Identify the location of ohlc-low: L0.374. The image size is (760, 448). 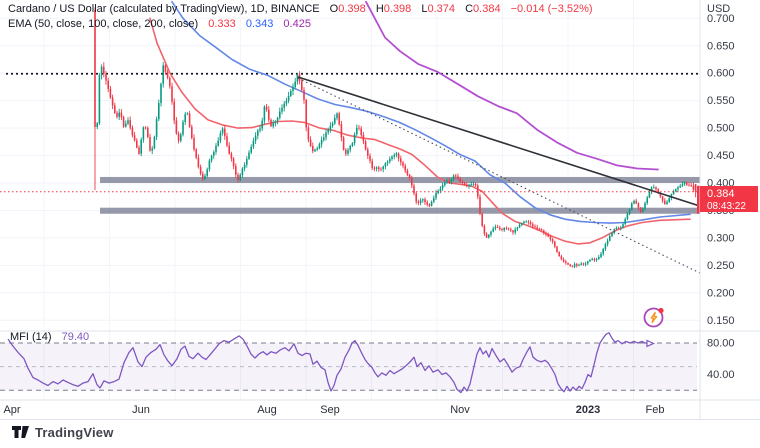
(438, 9).